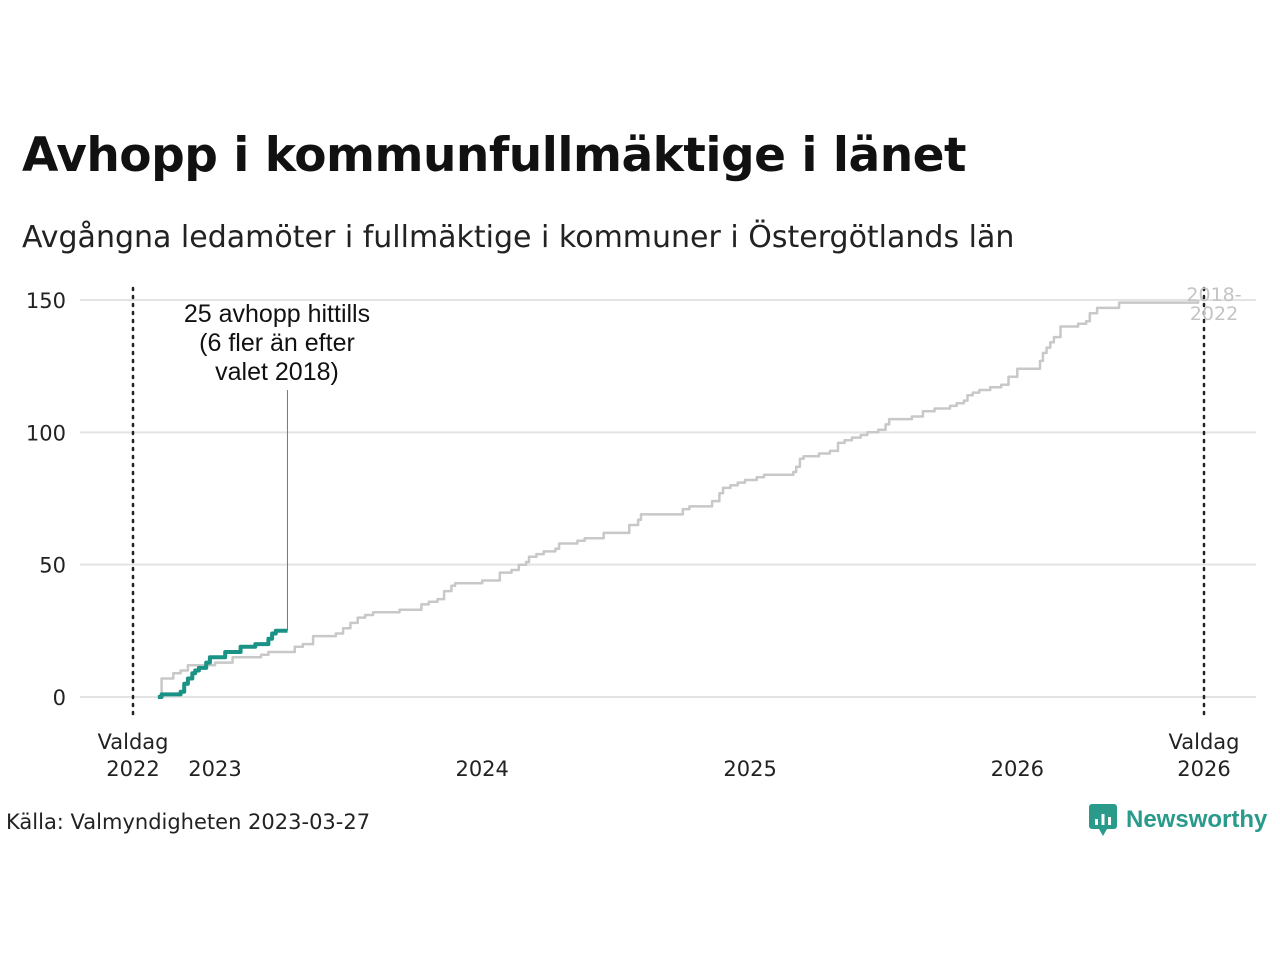 This screenshot has height=960, width=1280. Describe the element at coordinates (222, 663) in the screenshot. I see `series-line-current` at that location.